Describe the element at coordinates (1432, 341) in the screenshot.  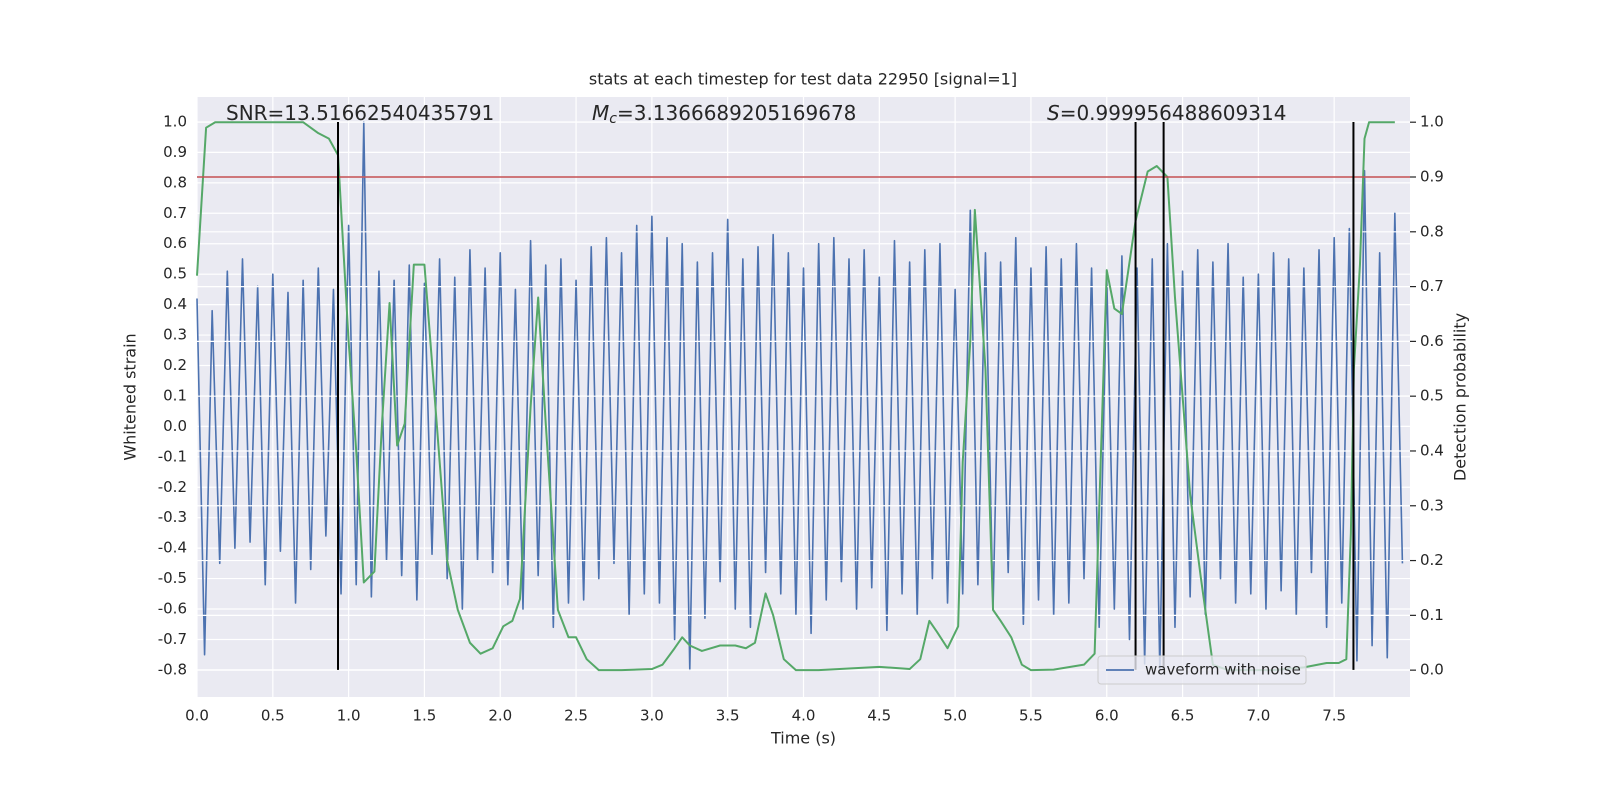
I see `y2-tick-label: 0.6` at that location.